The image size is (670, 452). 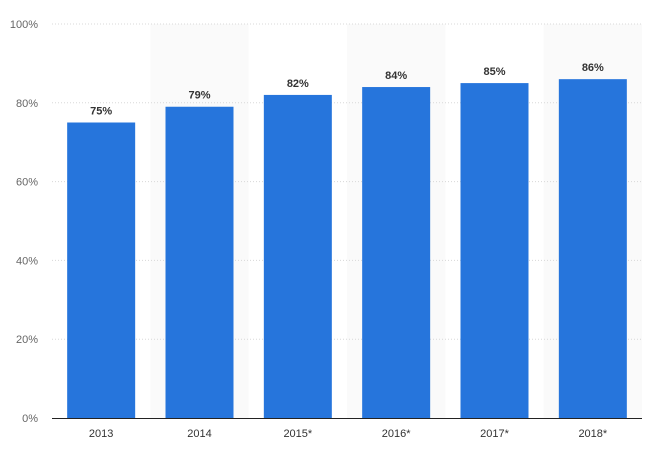 What do you see at coordinates (348, 434) in the screenshot?
I see `x-axis-ticks: 2013 2014 2015* 2016* 2017* 2018*` at bounding box center [348, 434].